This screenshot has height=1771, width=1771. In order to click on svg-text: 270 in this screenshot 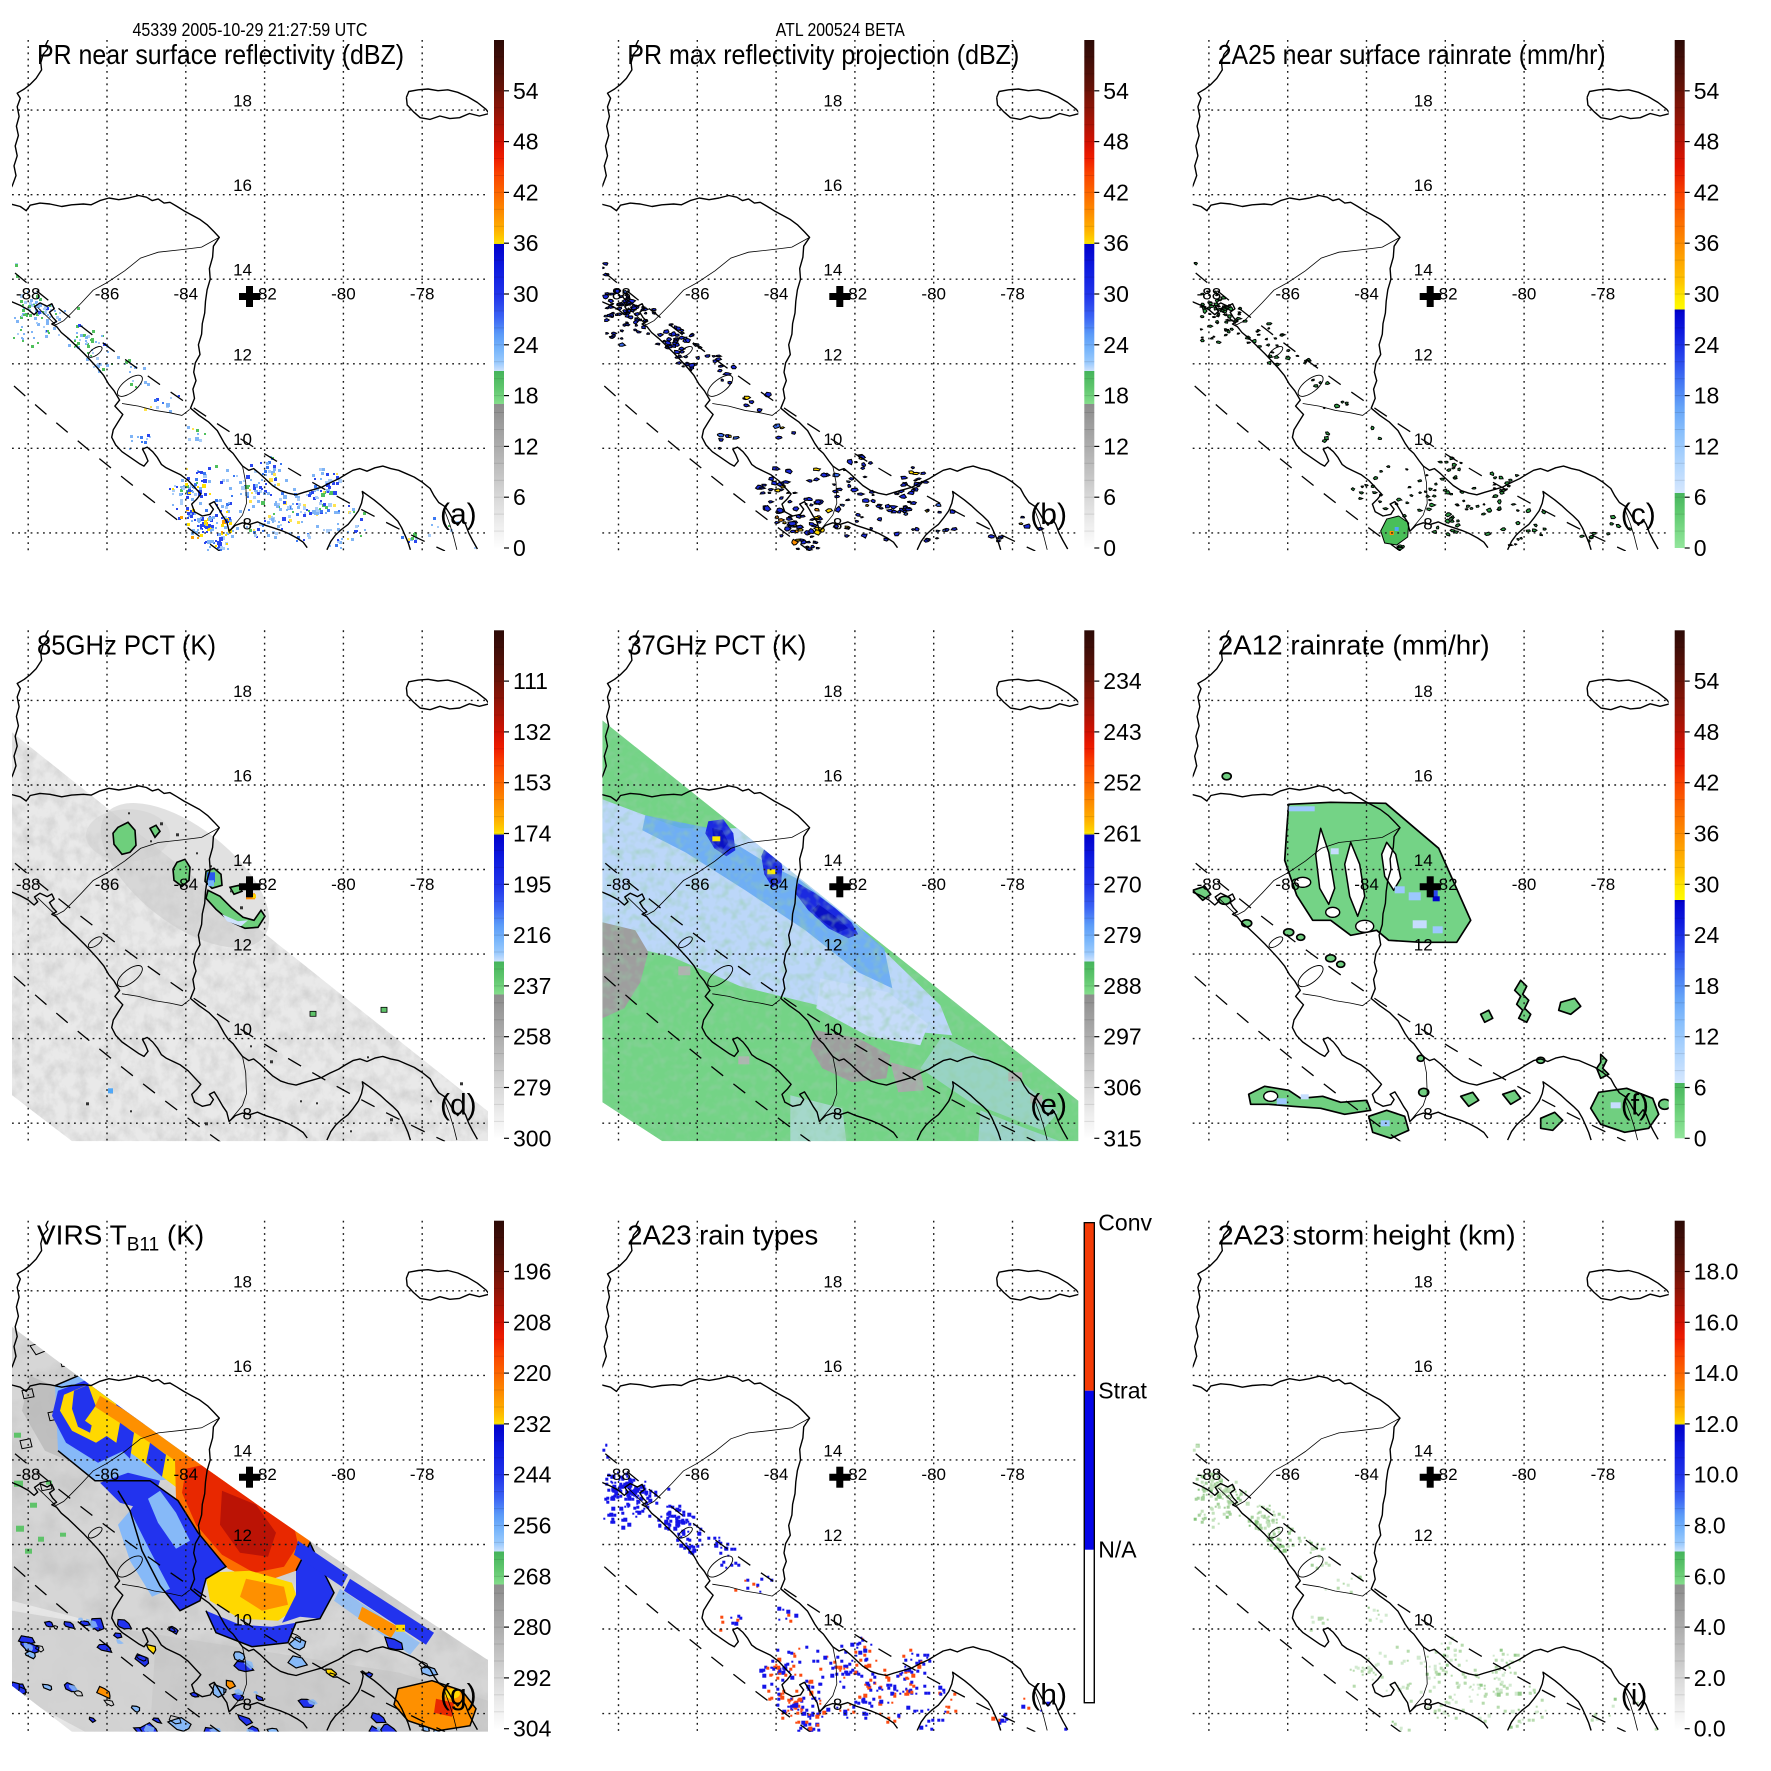, I will do `click(1122, 884)`.